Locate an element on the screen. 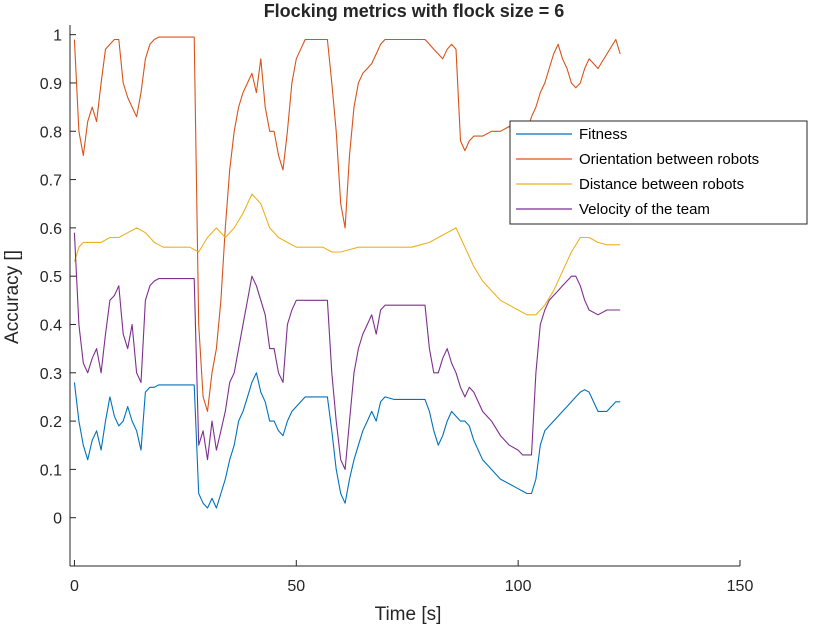  y-tick-label: 0.4 is located at coordinates (51, 325).